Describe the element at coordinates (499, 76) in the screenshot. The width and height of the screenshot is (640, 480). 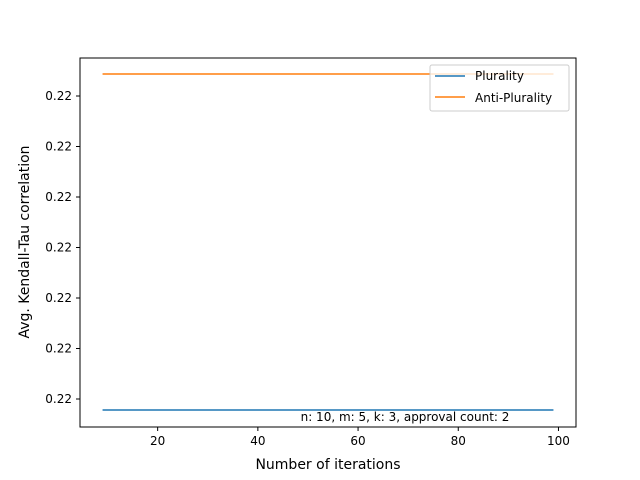
I see `legend-label-plurality: Plurality` at that location.